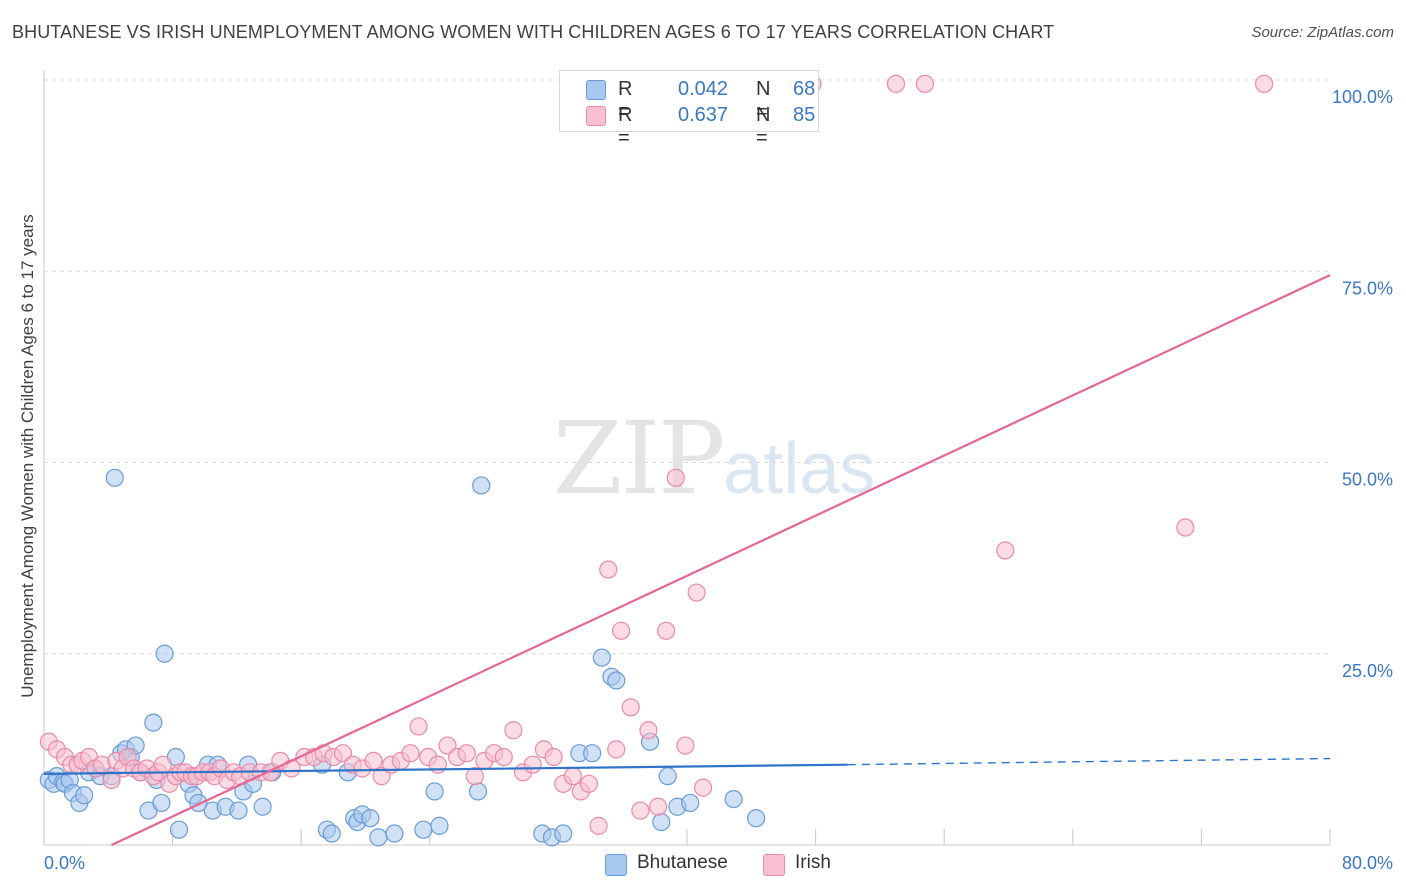 The width and height of the screenshot is (1406, 892). Describe the element at coordinates (1367, 671) in the screenshot. I see `y-tick-label: 25.0%` at that location.